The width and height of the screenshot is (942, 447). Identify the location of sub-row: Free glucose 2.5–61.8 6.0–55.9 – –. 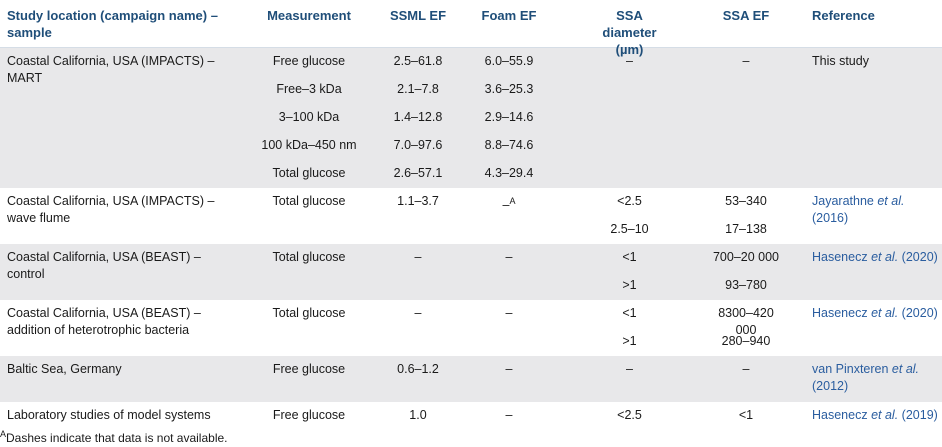
(516, 62).